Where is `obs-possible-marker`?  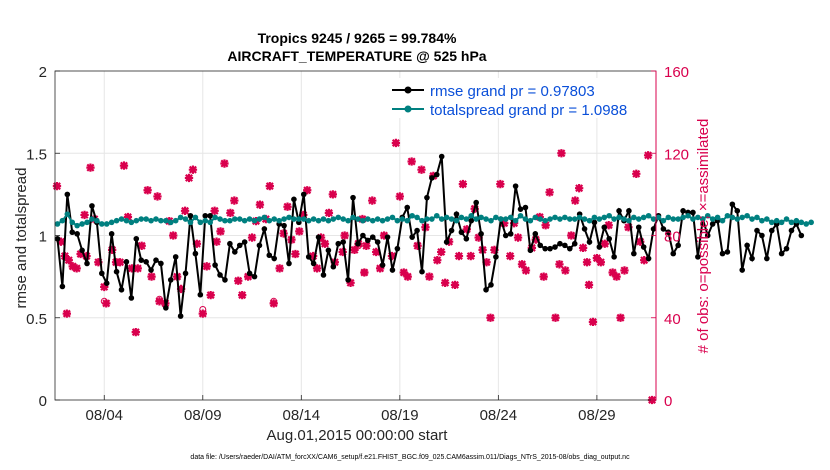 obs-possible-marker is located at coordinates (203, 310).